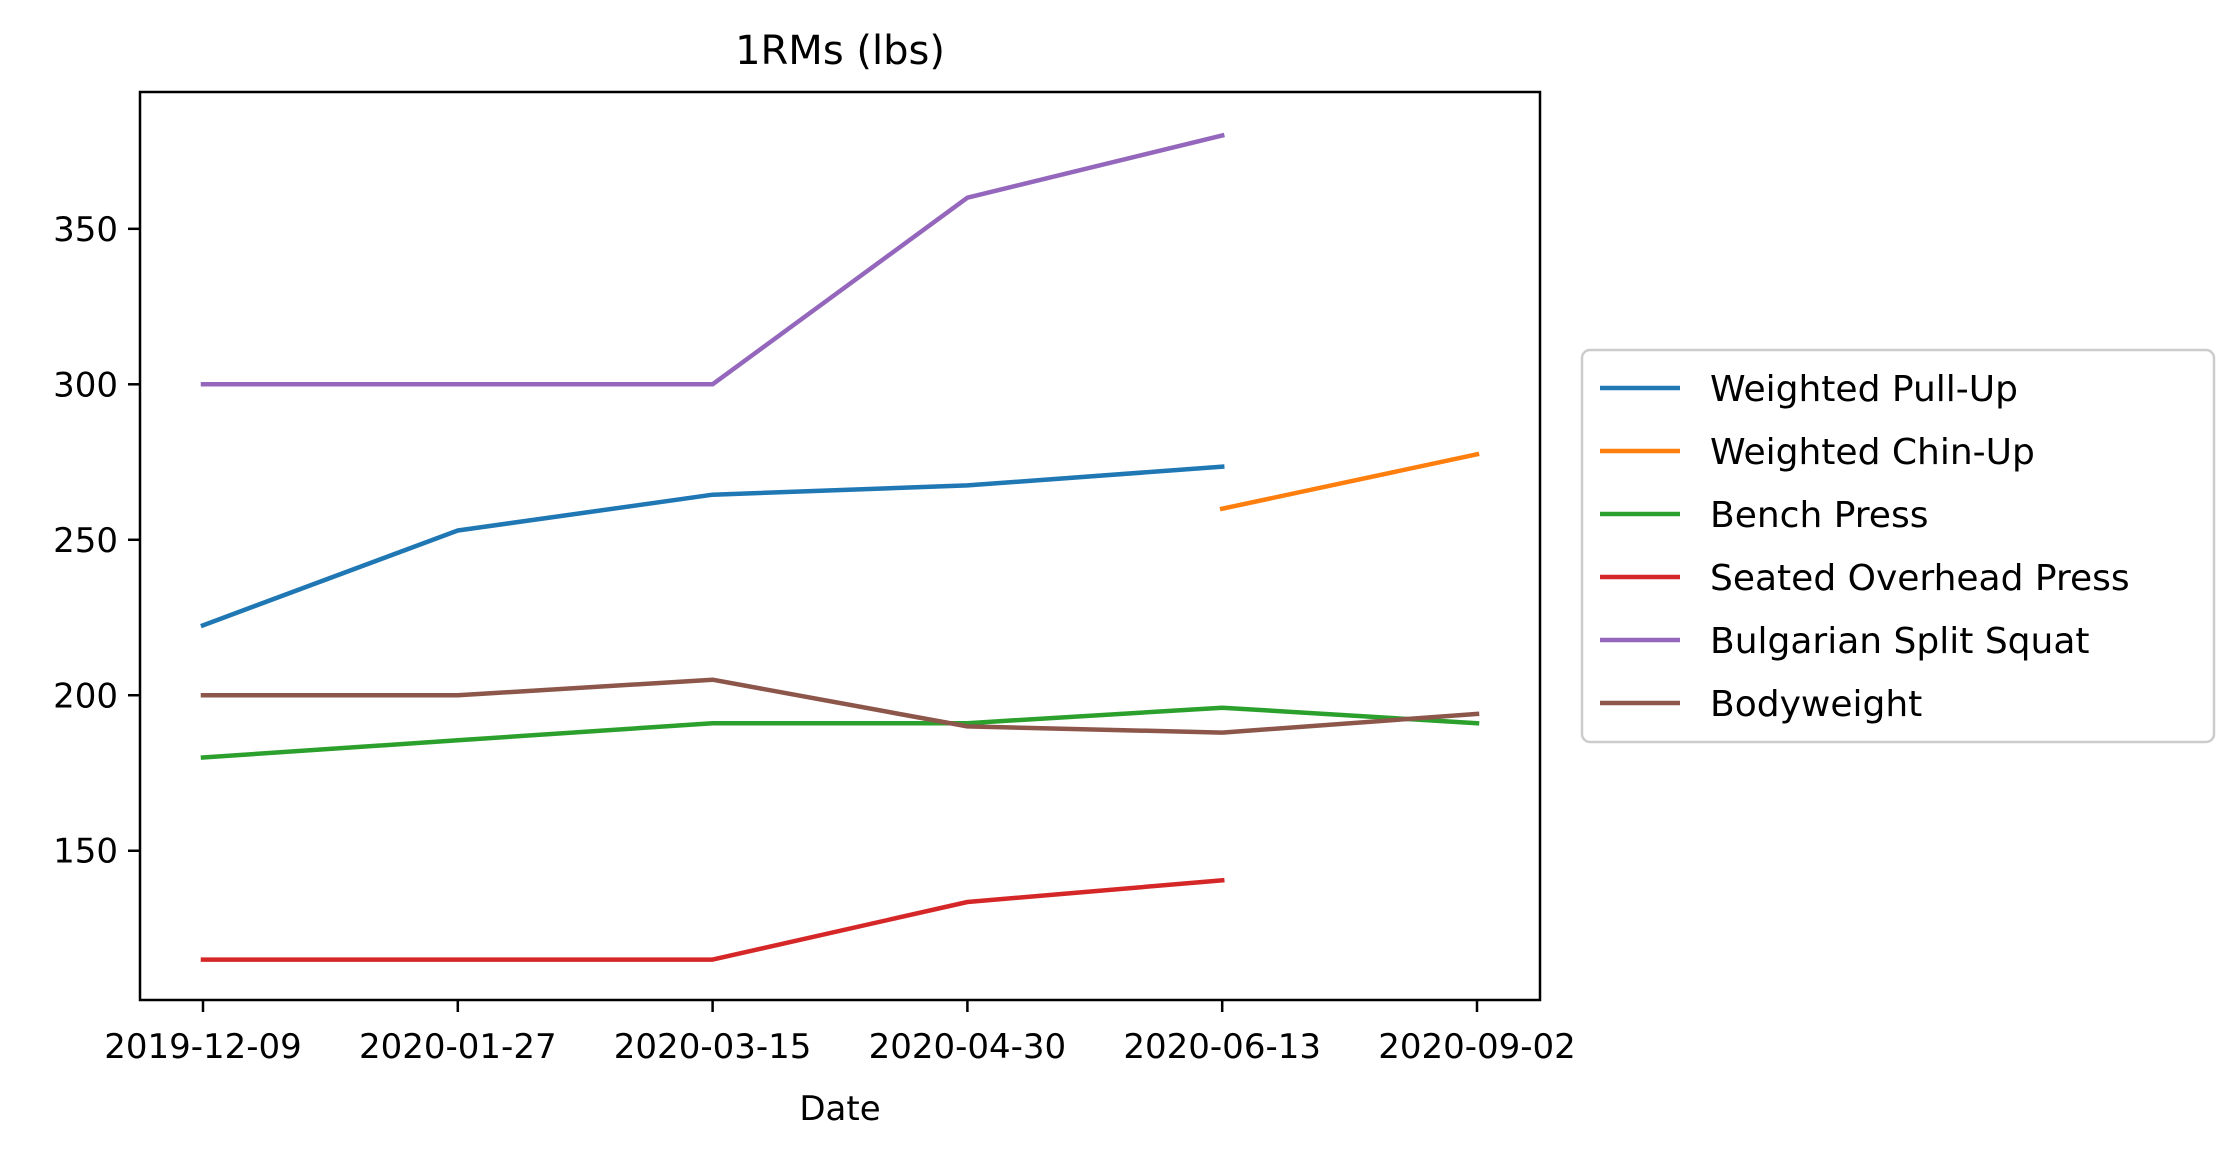 The width and height of the screenshot is (2240, 1162). What do you see at coordinates (839, 1109) in the screenshot?
I see `x-axis-label: Date` at bounding box center [839, 1109].